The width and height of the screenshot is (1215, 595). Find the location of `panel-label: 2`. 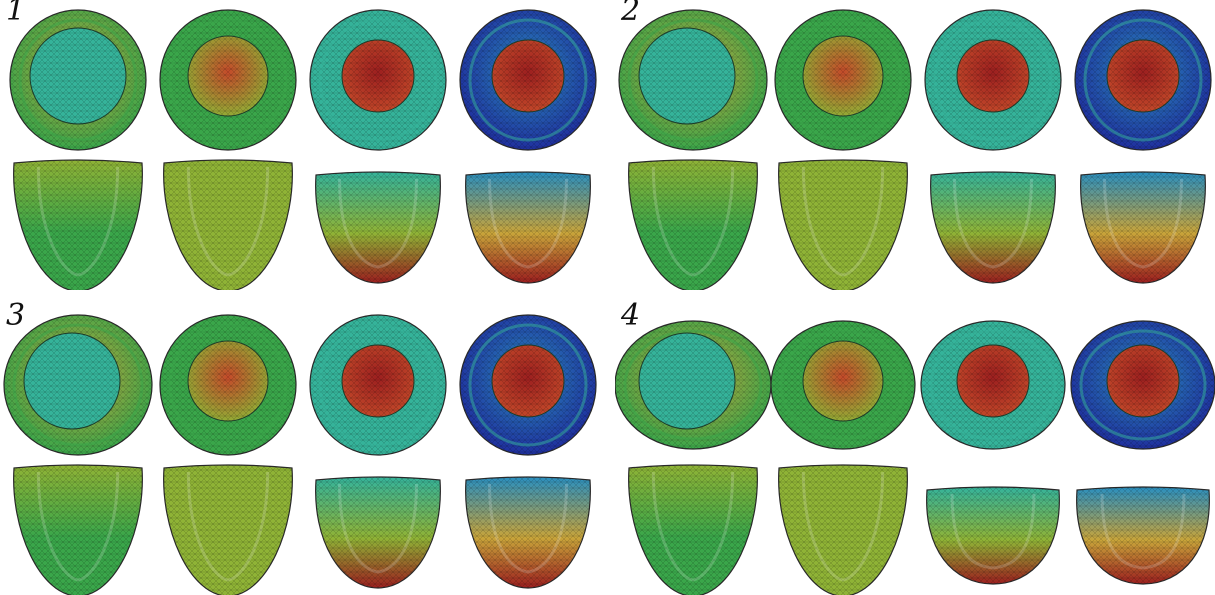

panel-label: 2 is located at coordinates (631, 14).